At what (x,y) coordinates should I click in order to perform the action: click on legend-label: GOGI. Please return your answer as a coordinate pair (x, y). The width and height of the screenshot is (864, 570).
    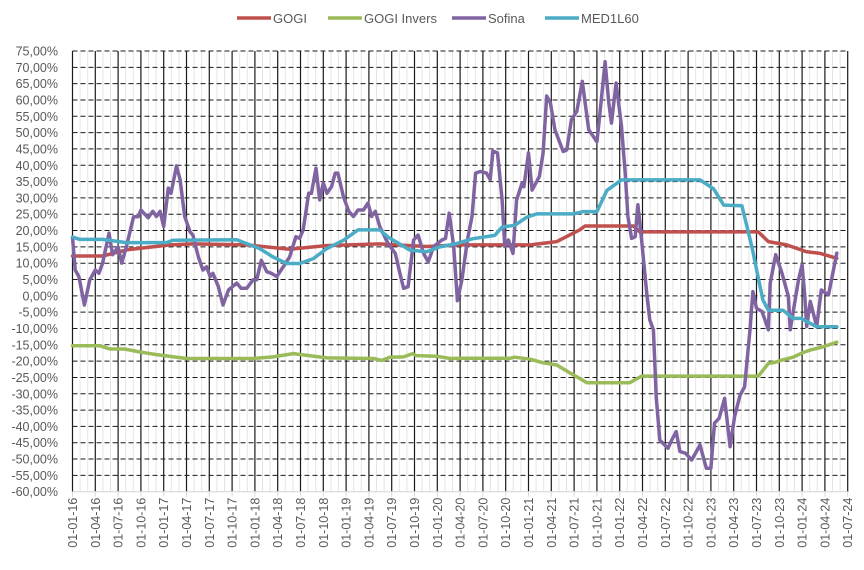
    Looking at the image, I should click on (290, 18).